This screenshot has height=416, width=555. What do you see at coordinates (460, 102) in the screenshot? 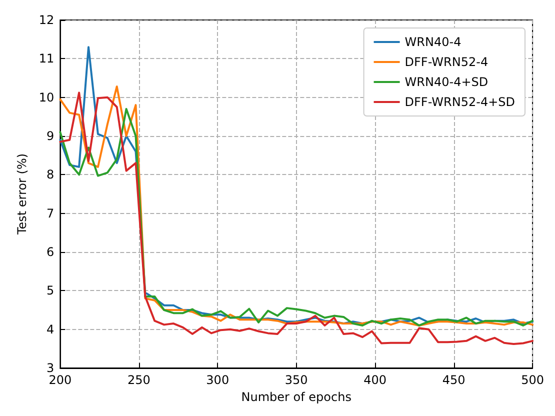
I see `legend-label: DFF-WRN52-4+SD` at bounding box center [460, 102].